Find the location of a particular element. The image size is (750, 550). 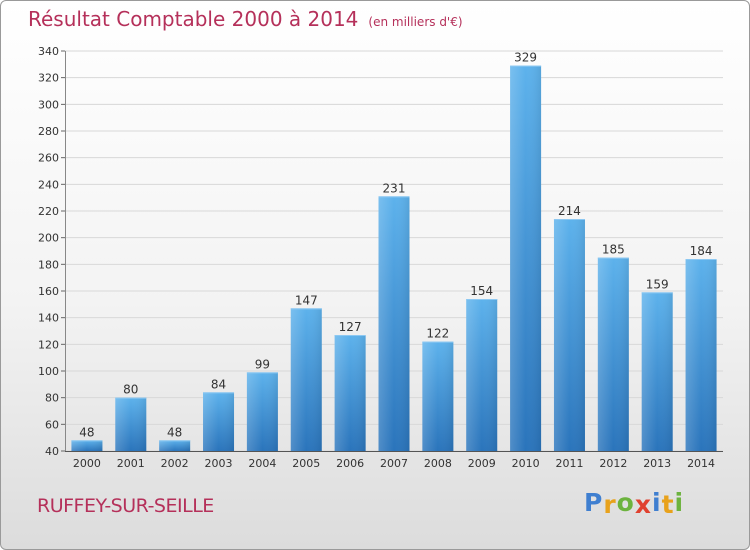

bar-value-label: 329 is located at coordinates (525, 58).